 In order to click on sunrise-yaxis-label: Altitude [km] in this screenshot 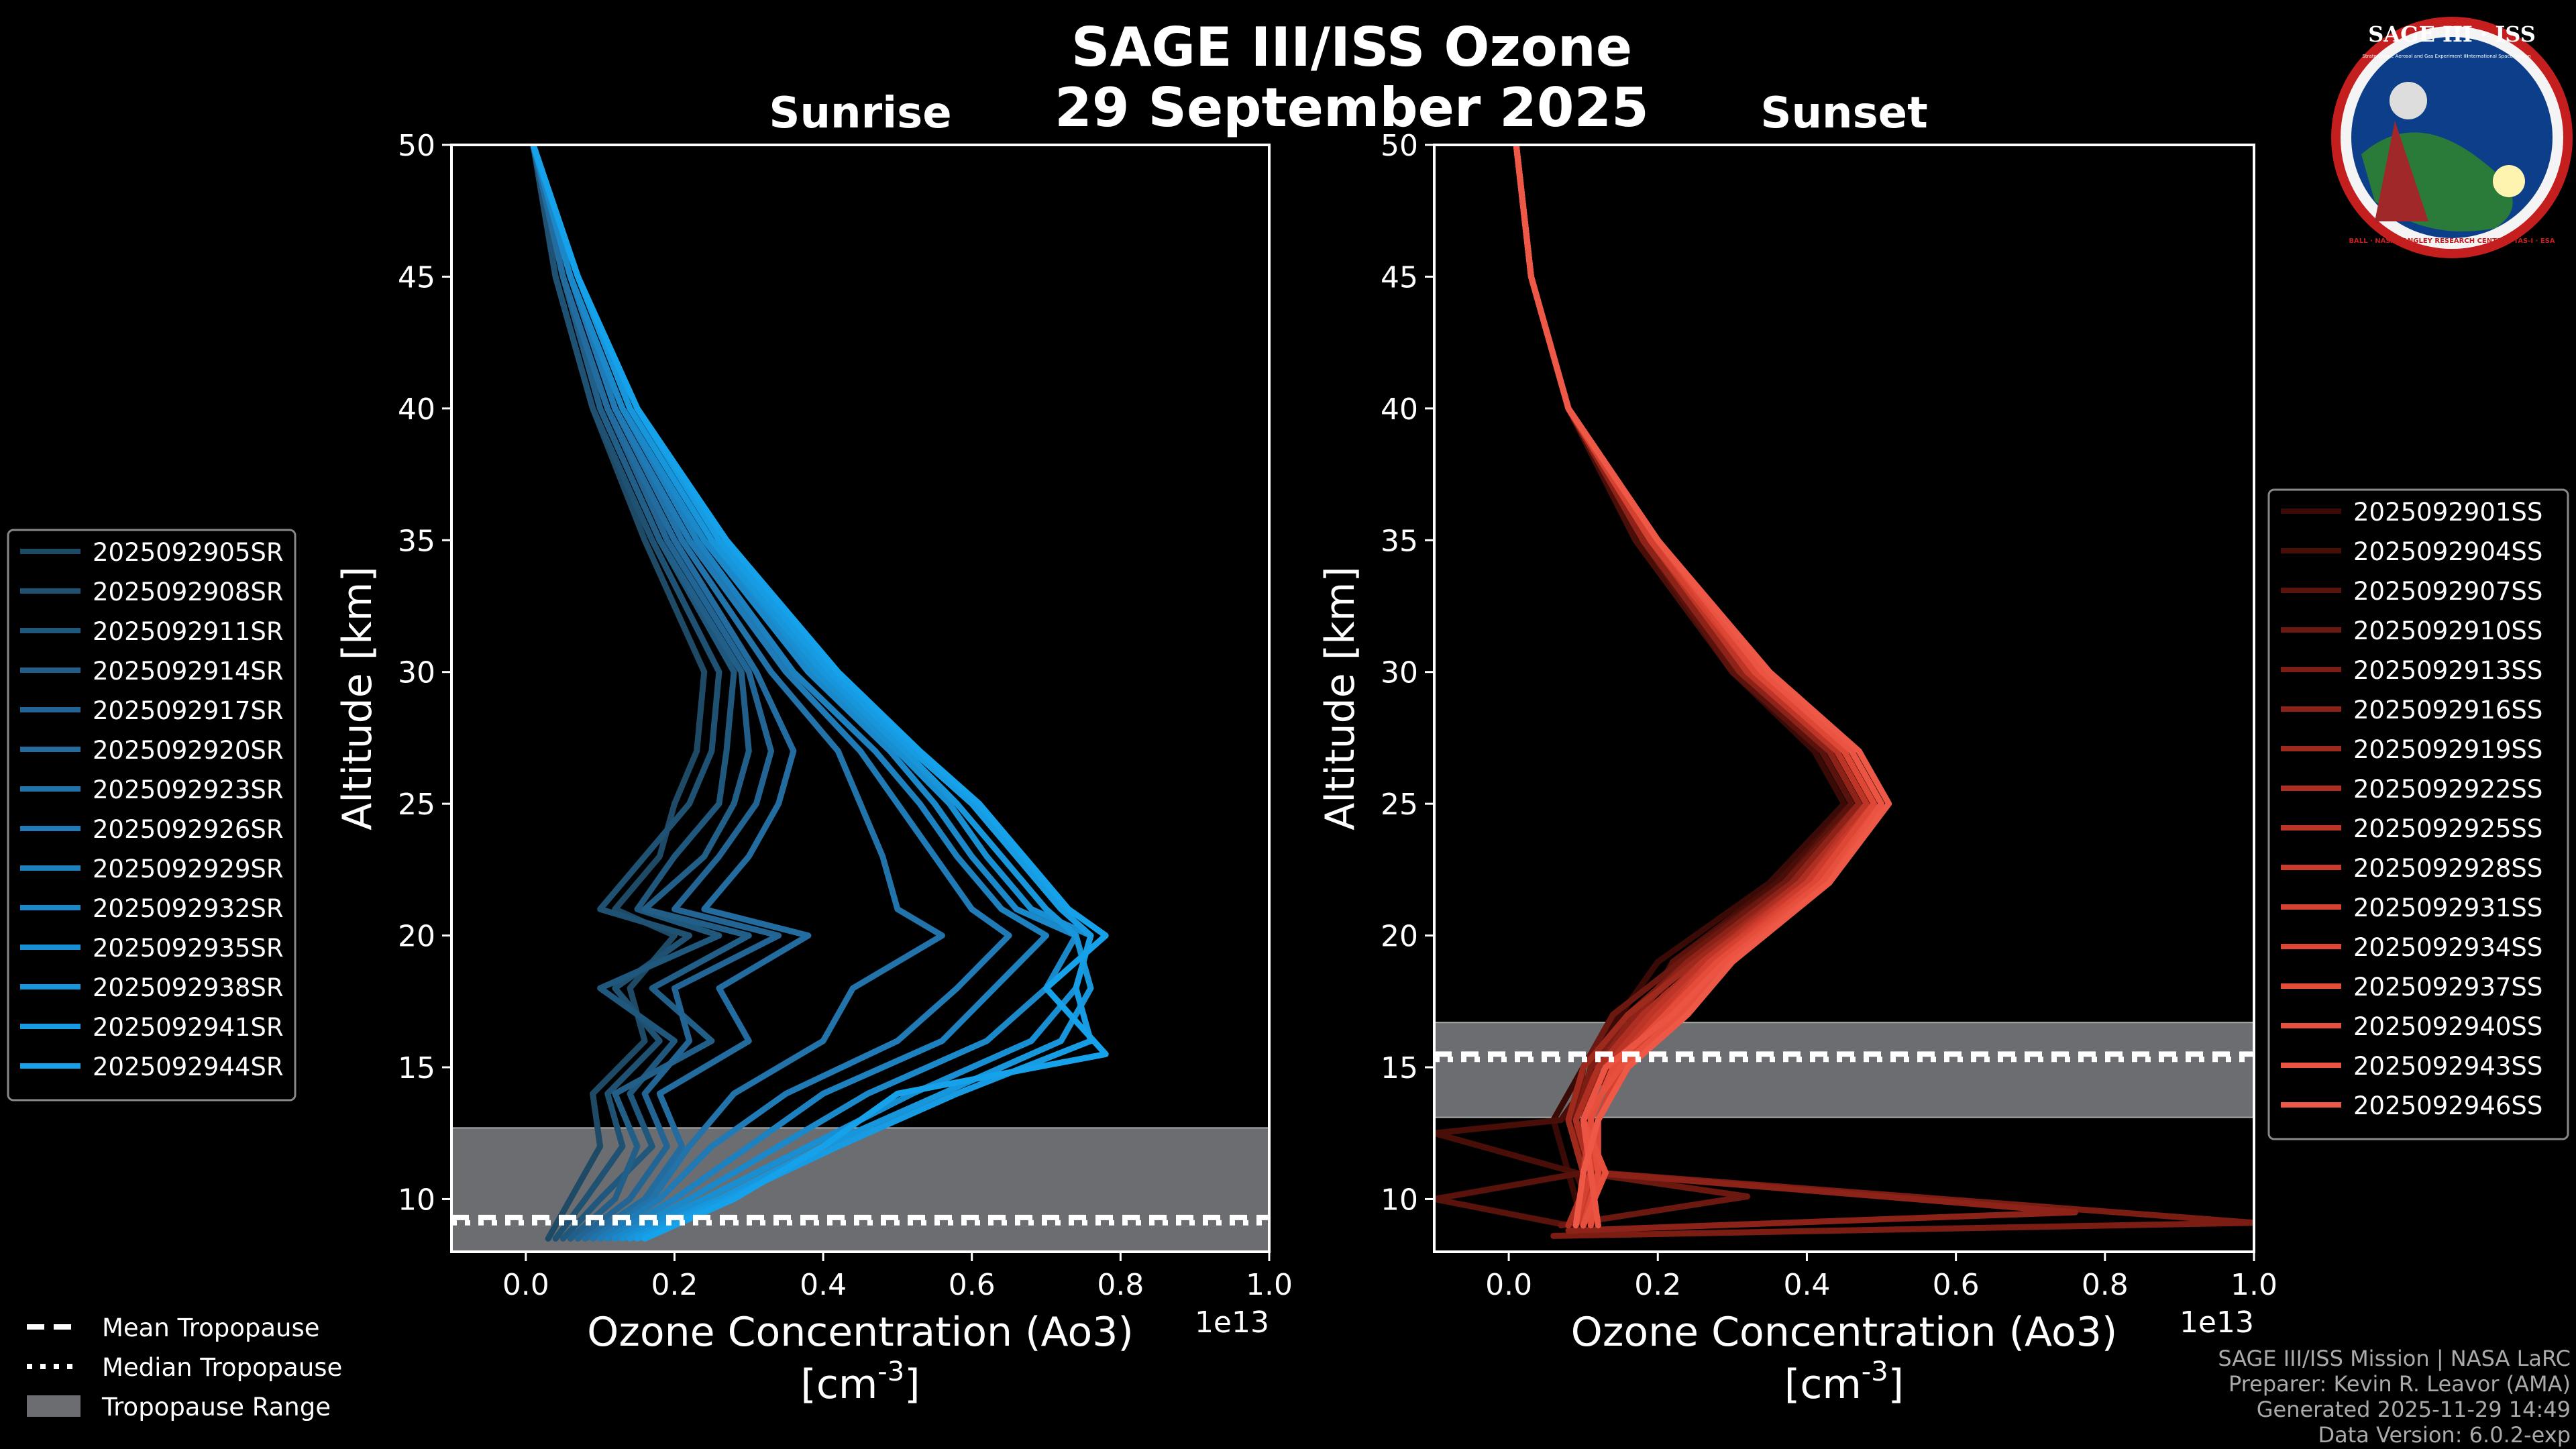, I will do `click(357, 698)`.